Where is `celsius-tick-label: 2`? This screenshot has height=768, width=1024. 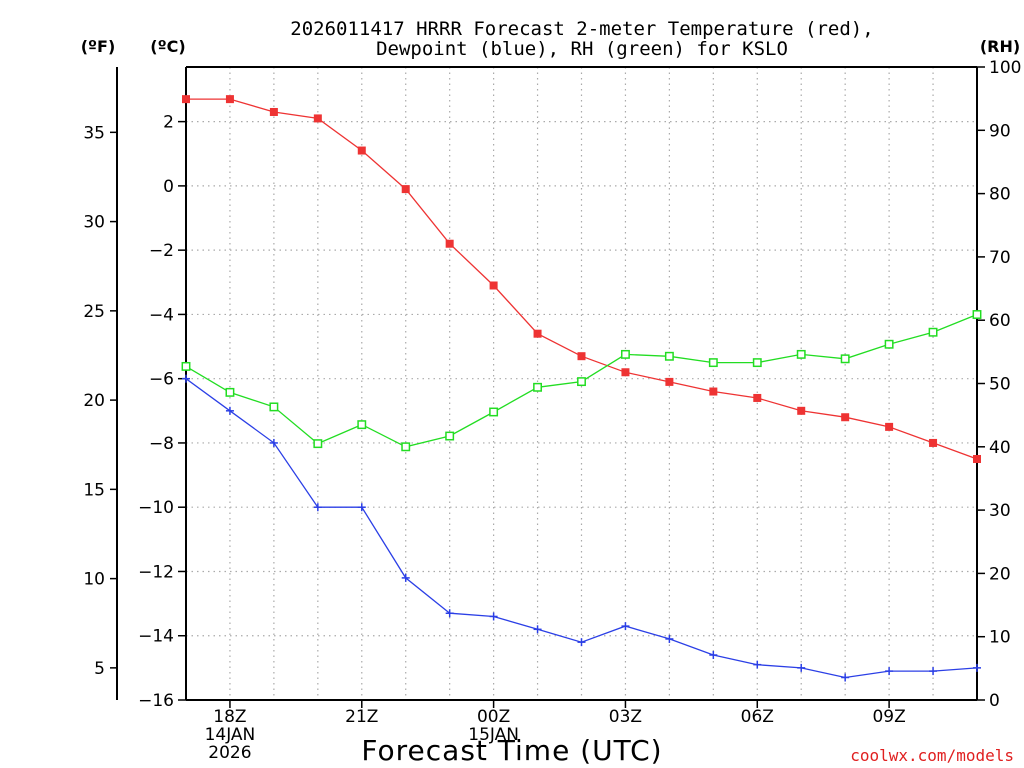 celsius-tick-label: 2 is located at coordinates (168, 123).